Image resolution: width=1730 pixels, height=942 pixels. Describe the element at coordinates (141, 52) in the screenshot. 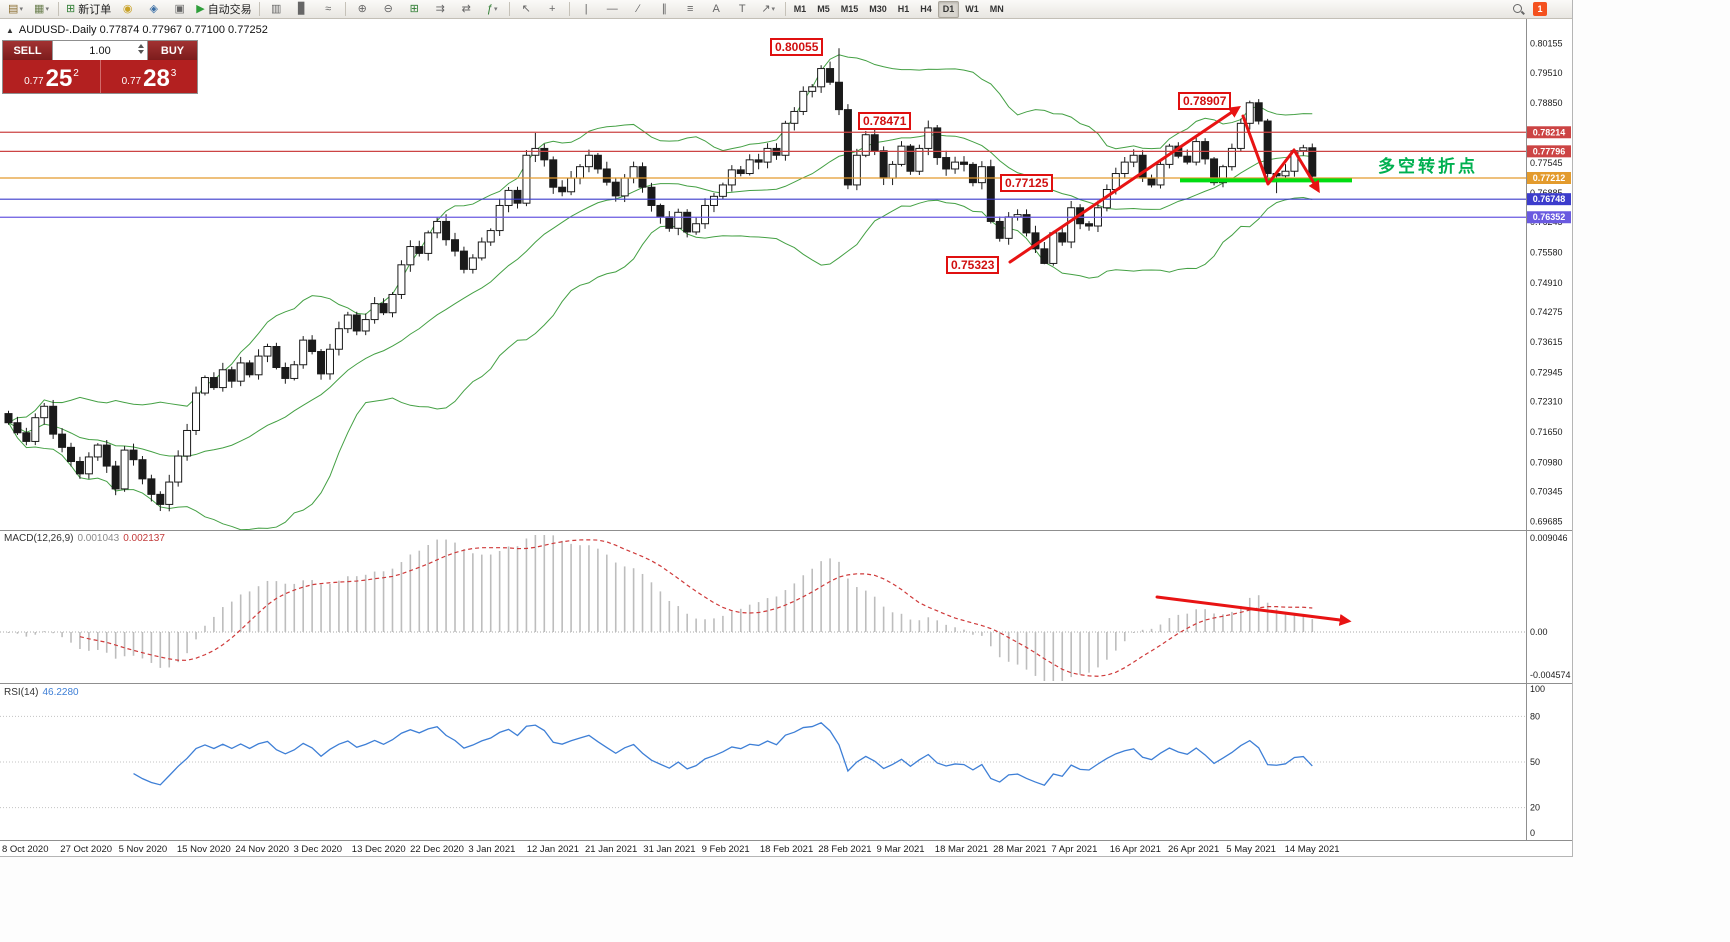

I see `spinner-down-icon` at that location.